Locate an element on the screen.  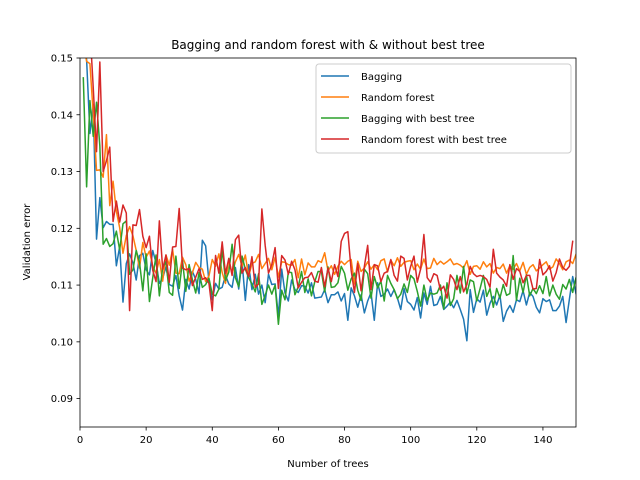
x-tick-label: 100 is located at coordinates (410, 440).